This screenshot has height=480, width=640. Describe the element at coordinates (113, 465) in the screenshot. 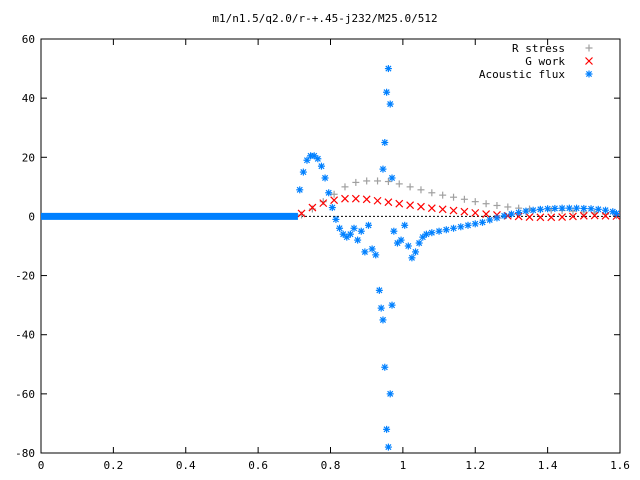

I see `x-tick-label: 0.2` at that location.